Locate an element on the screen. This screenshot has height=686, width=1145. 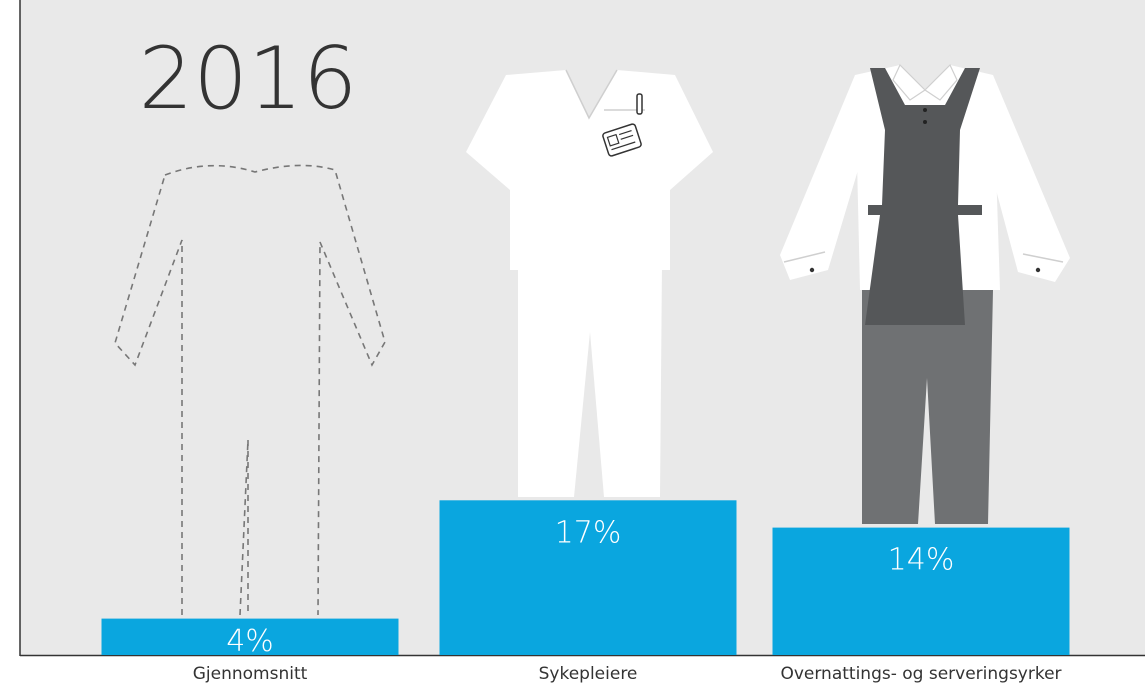
category-label-3: Overnattings- og serveringsyrker is located at coordinates (920, 674).